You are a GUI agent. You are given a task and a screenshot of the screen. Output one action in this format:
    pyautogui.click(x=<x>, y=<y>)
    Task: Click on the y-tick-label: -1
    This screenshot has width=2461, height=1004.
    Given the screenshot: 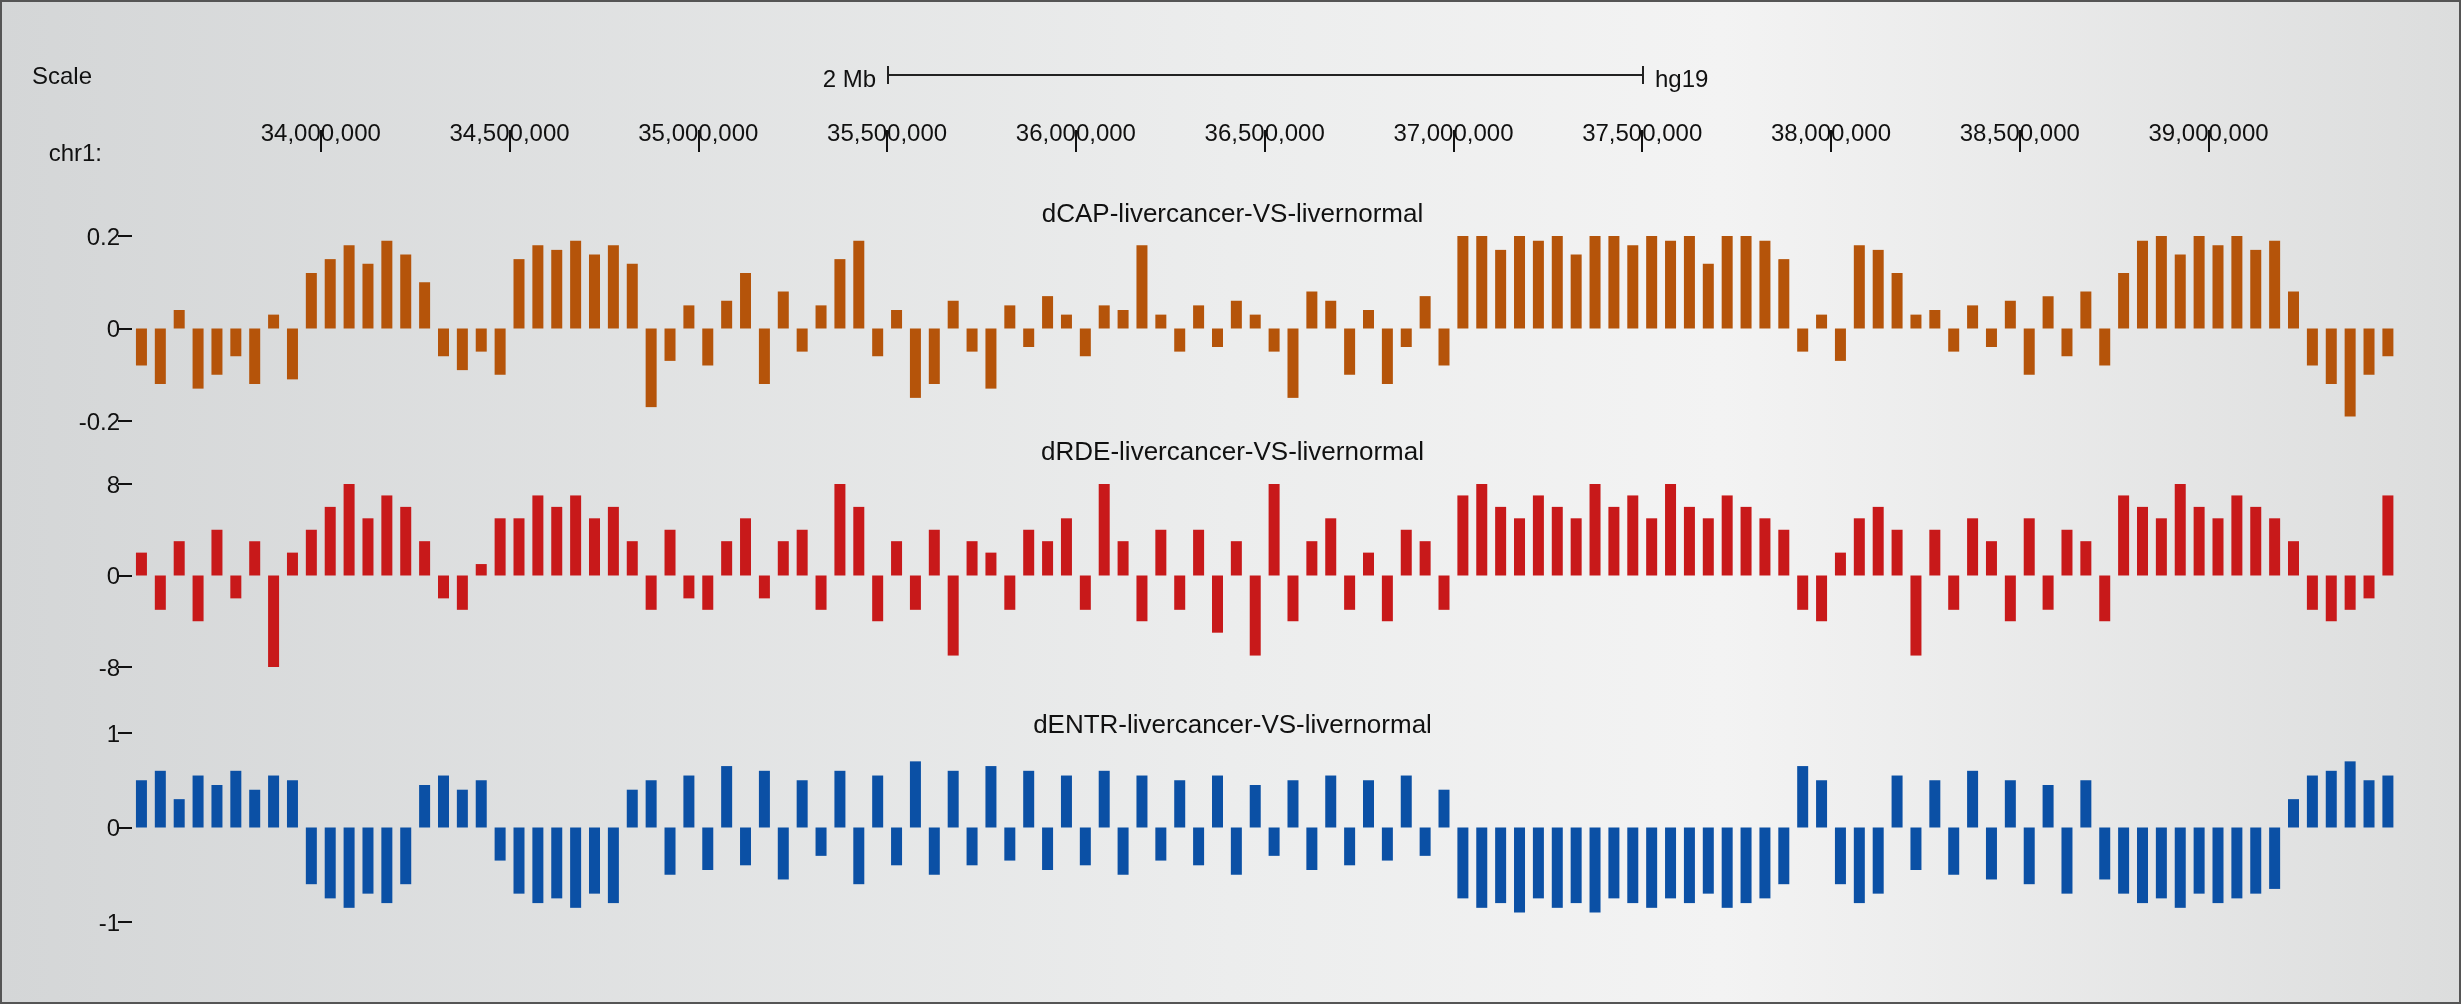 What is the action you would take?
    pyautogui.click(x=109, y=922)
    